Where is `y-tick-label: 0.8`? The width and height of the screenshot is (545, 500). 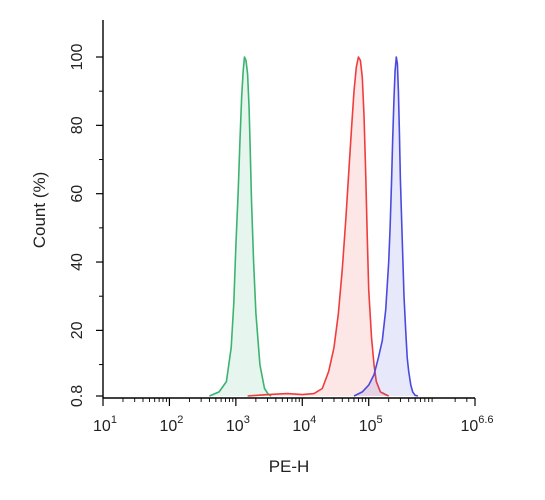
y-tick-label: 0.8 is located at coordinates (77, 396).